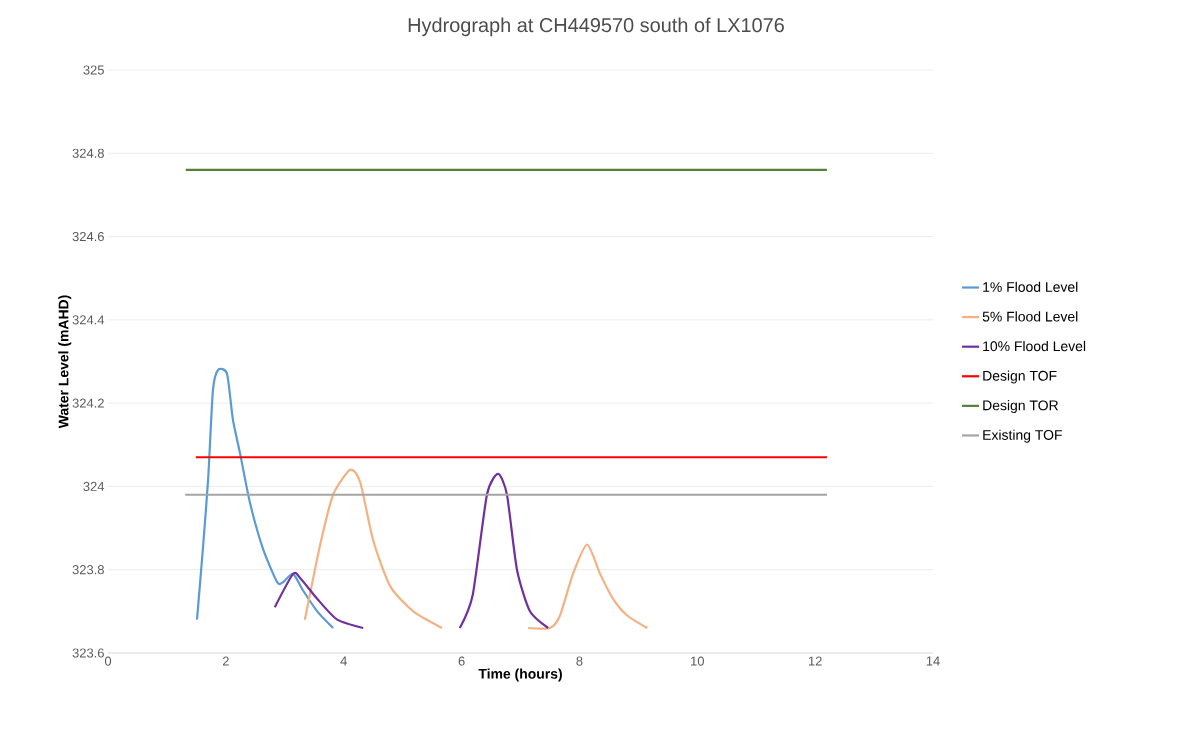  Describe the element at coordinates (88, 403) in the screenshot. I see `y-tick-label: 324.2` at that location.